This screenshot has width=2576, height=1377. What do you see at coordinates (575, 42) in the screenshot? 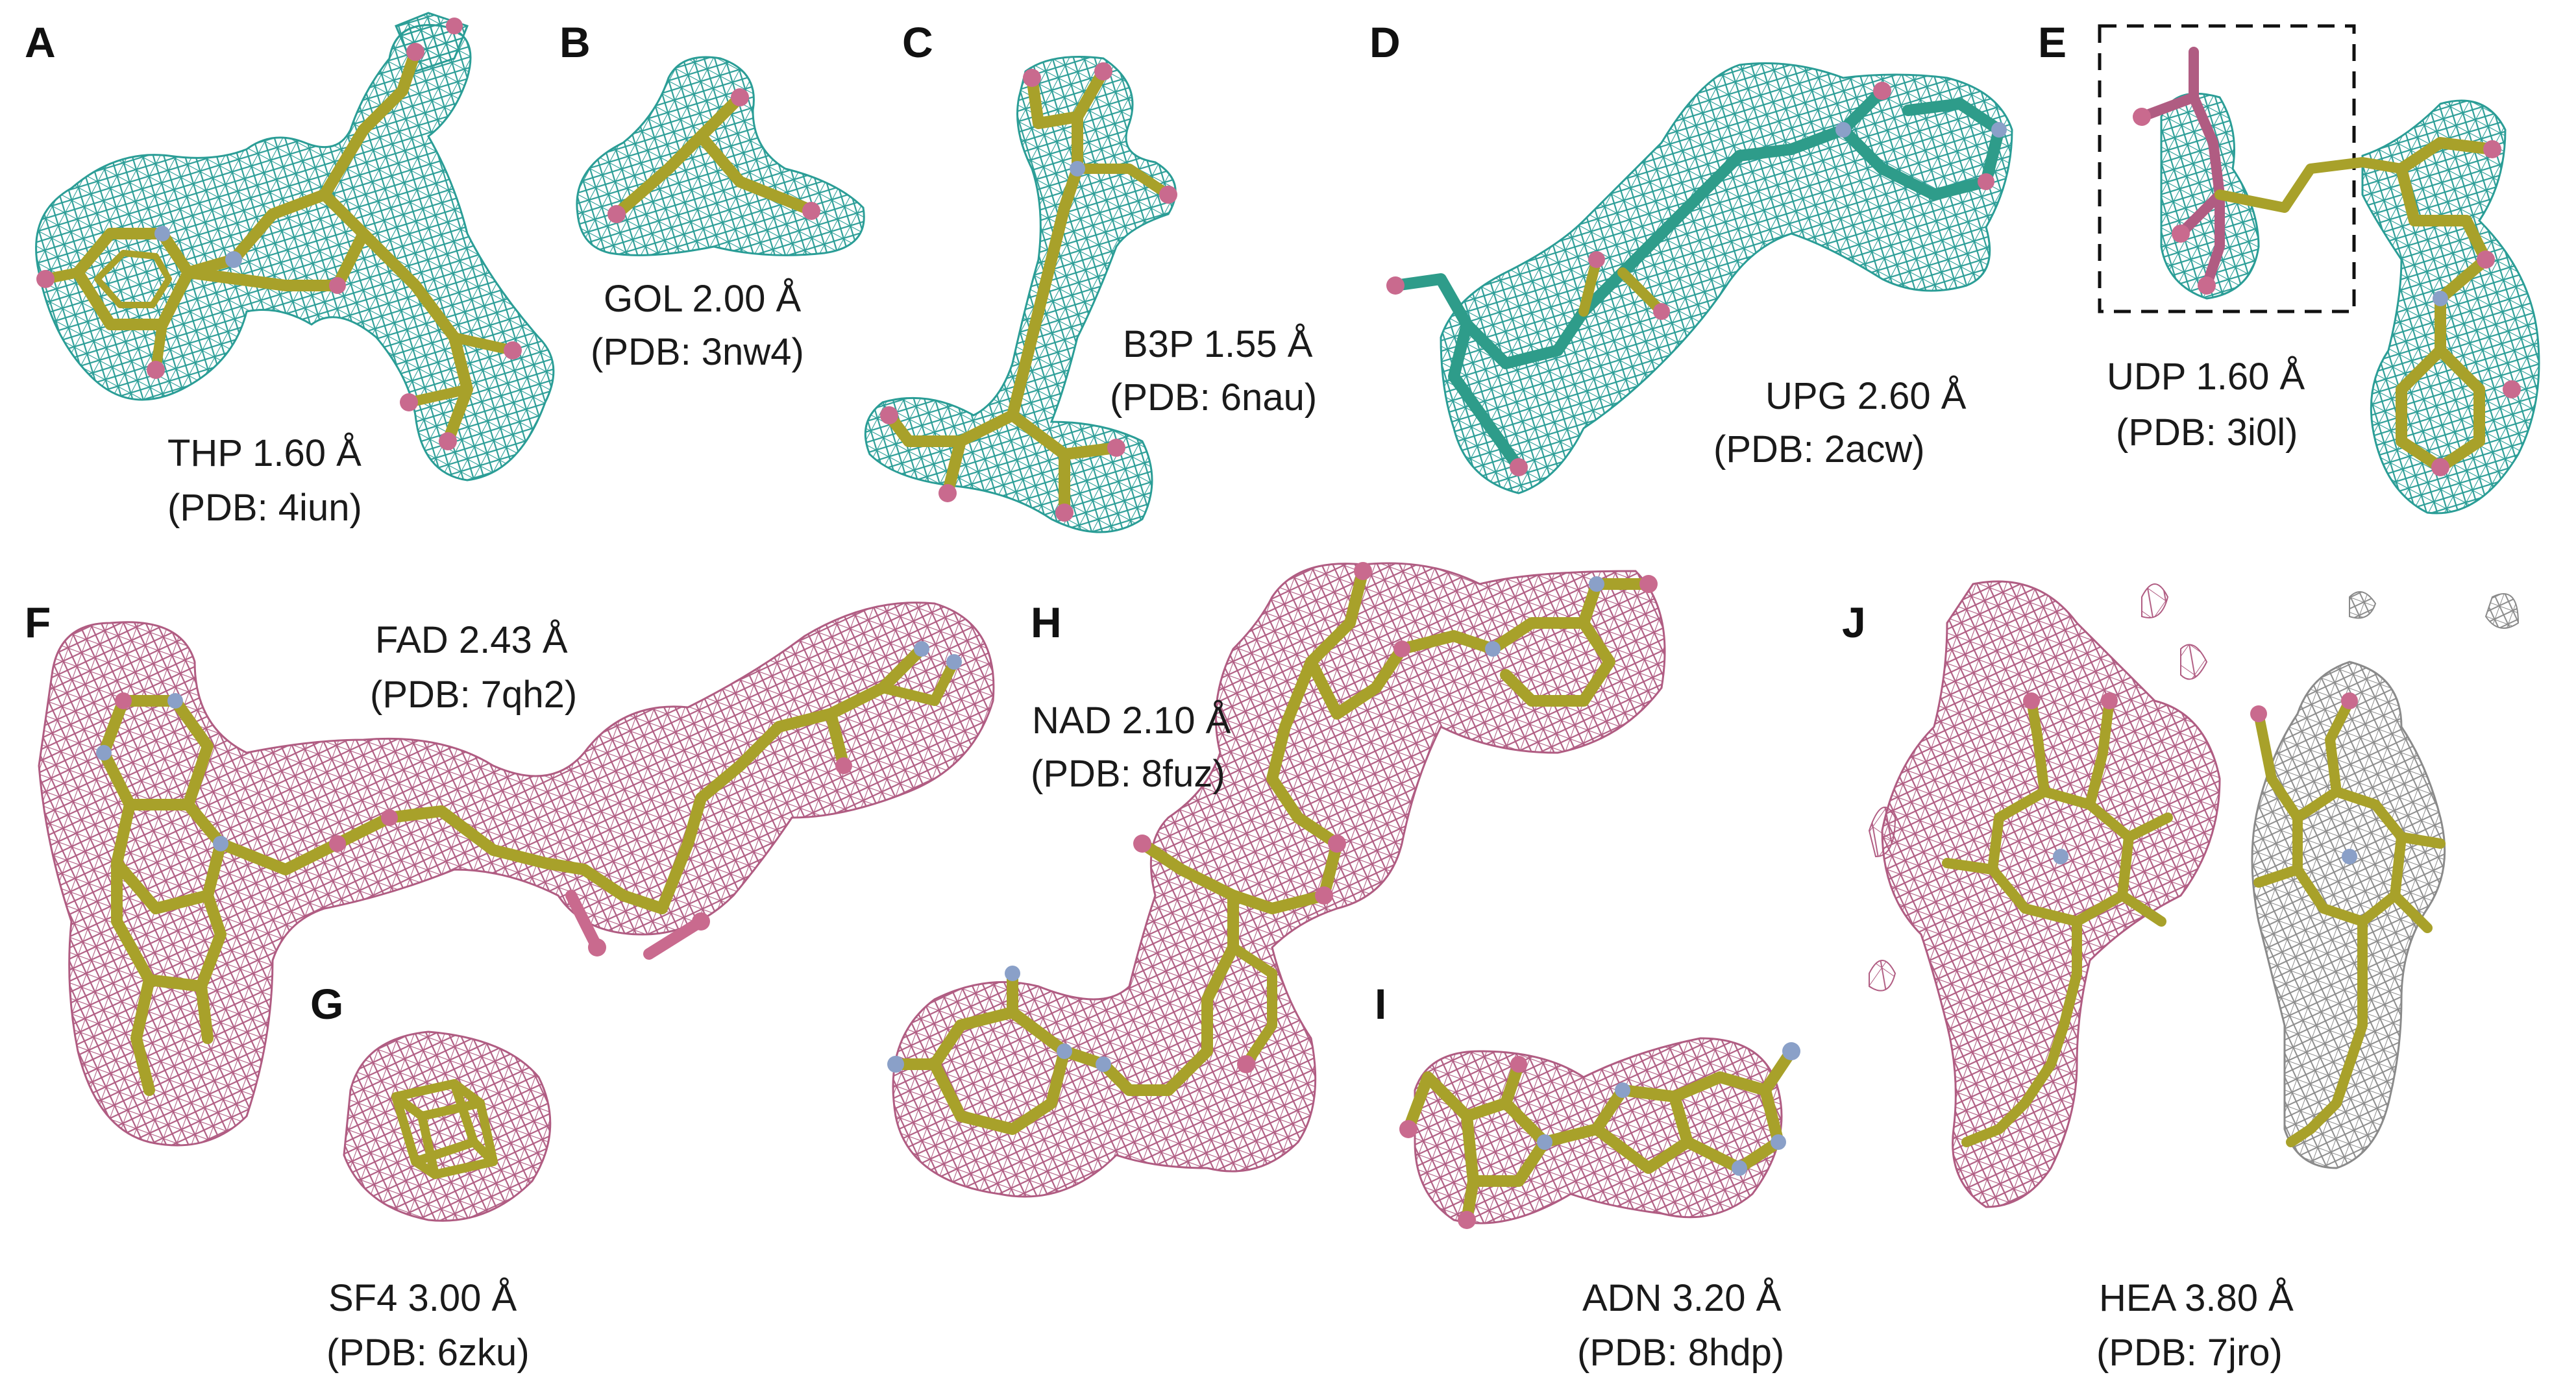
I see `panel-letter-b: B` at bounding box center [575, 42].